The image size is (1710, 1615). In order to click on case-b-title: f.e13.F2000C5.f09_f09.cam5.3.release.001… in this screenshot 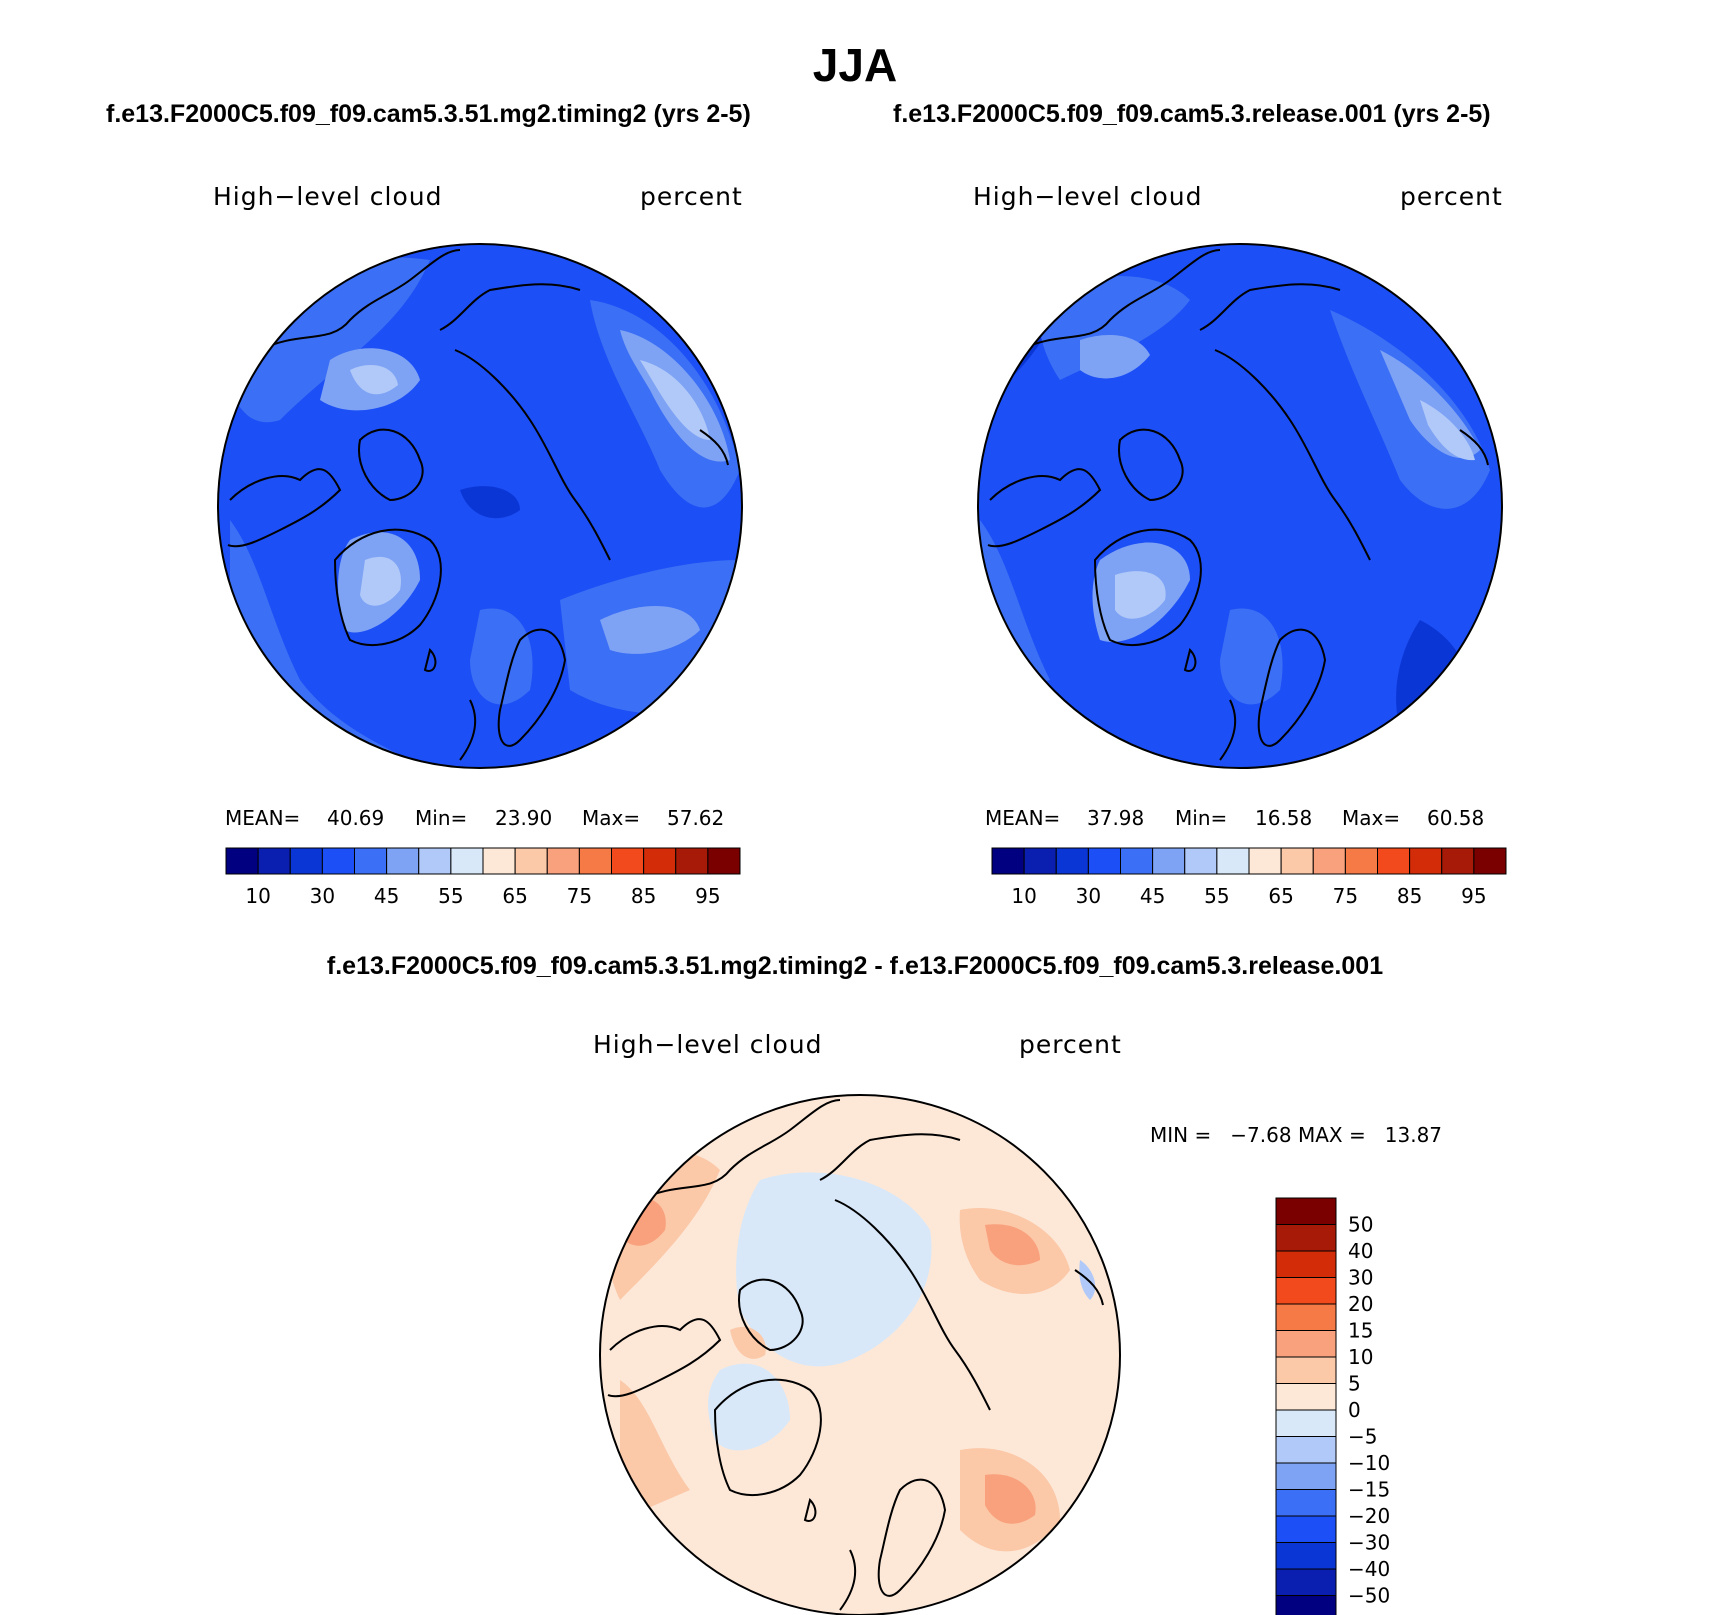, I will do `click(1192, 114)`.